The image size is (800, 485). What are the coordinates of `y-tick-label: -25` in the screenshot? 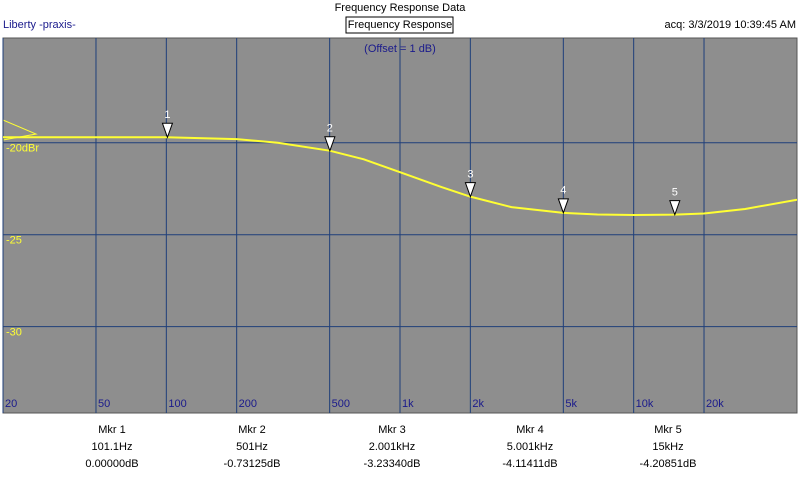 It's located at (14, 241).